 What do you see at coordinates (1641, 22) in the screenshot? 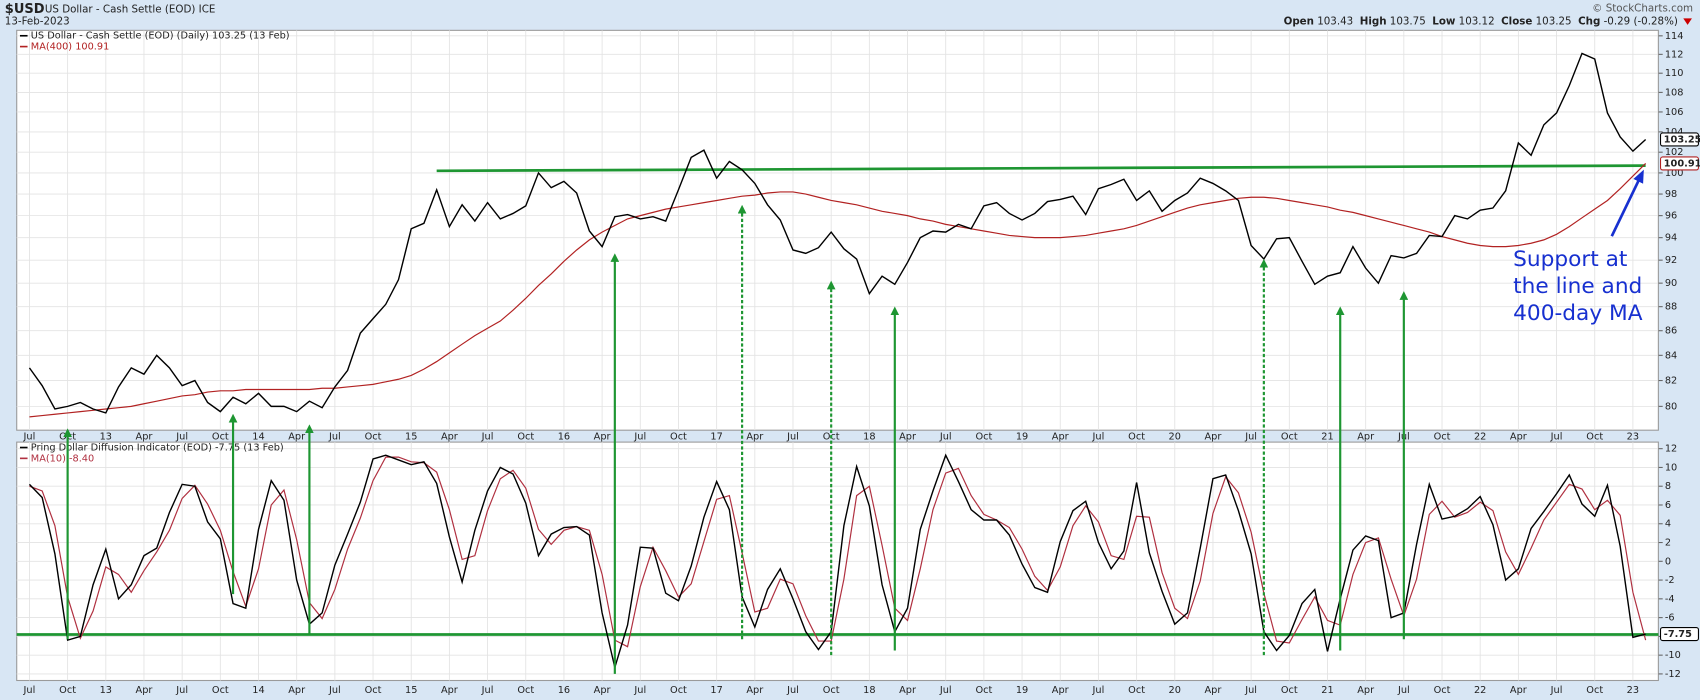
I see `quote-value: -0.29 (-0.28%)` at bounding box center [1641, 22].